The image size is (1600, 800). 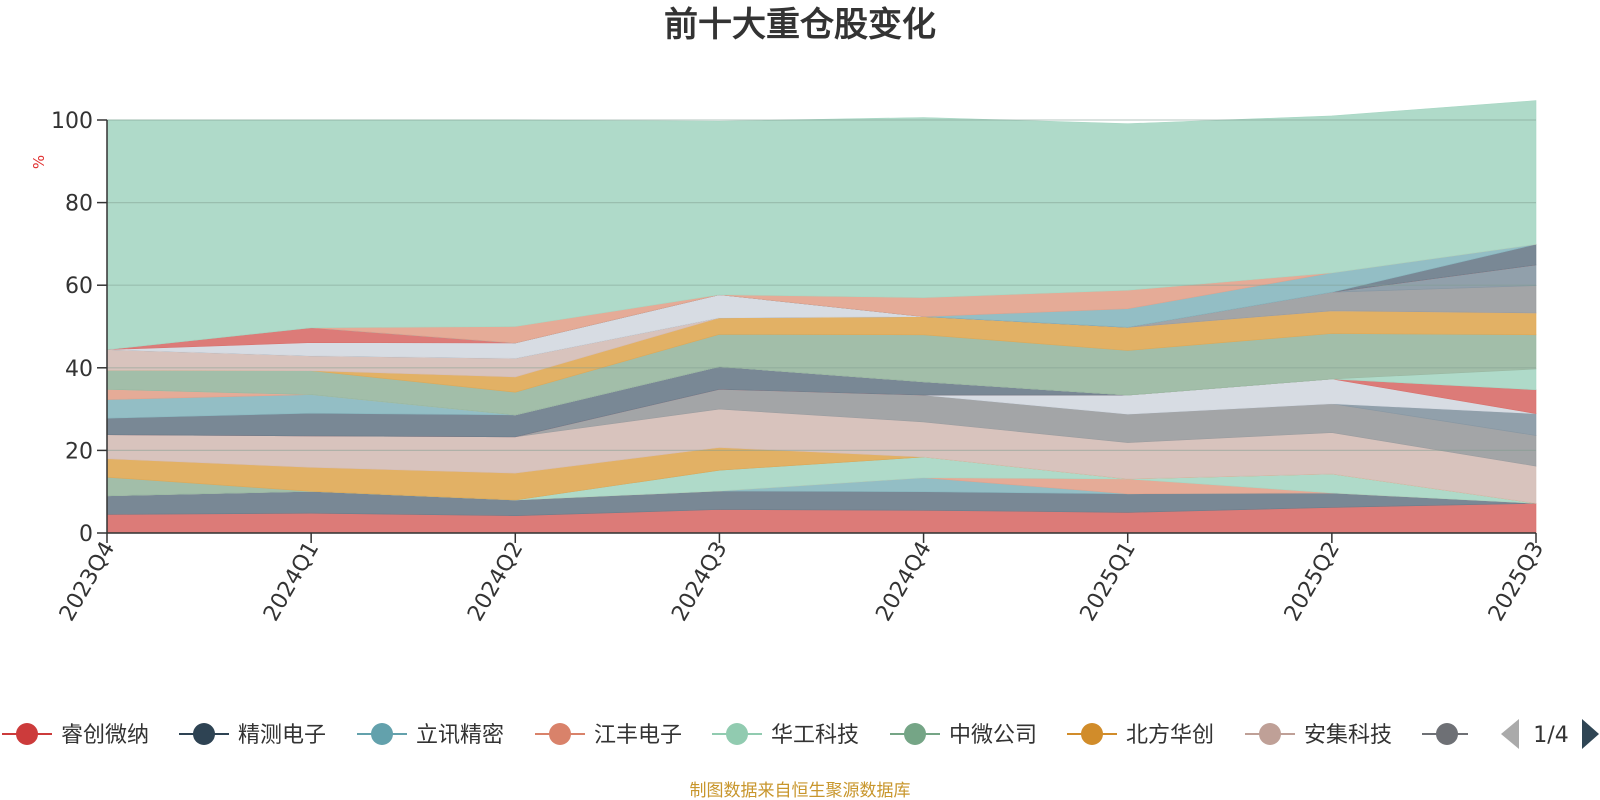 I want to click on legend-label: 中微公司, so click(x=993, y=735).